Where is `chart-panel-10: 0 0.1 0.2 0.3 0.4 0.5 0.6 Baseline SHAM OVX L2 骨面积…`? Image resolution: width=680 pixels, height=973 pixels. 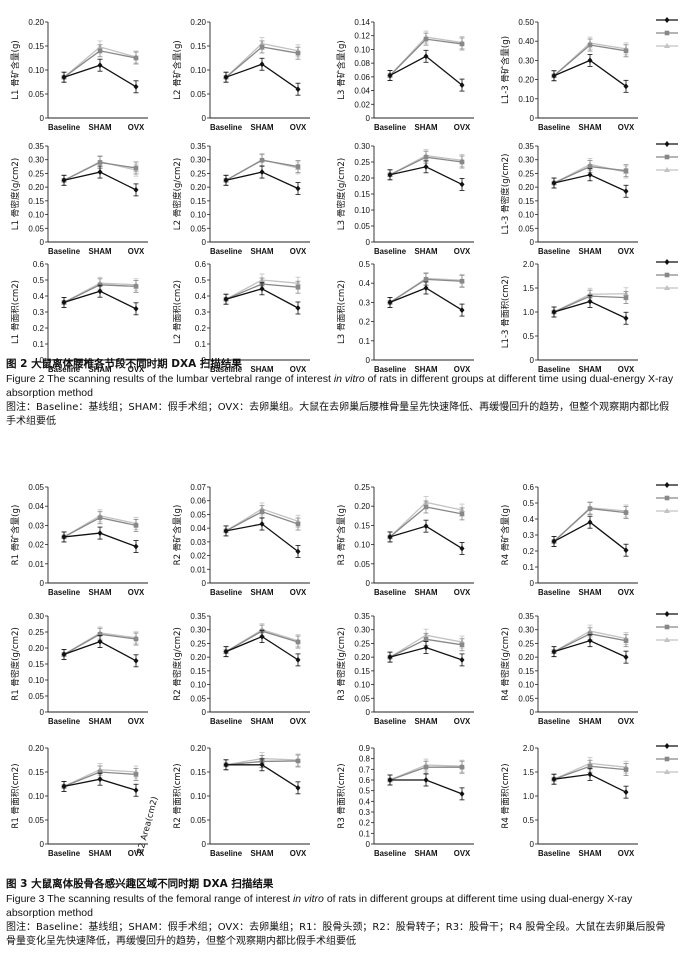
chart-panel-10: 0 0.1 0.2 0.3 0.4 0.5 0.6 Baseline SHAM OVX L2 骨面积… is located at coordinates (240, 317).